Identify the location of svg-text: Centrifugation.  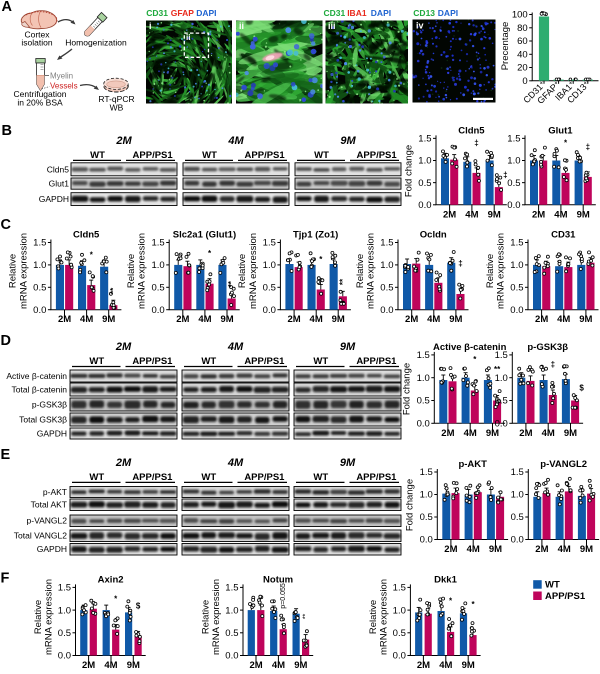
(40, 94).